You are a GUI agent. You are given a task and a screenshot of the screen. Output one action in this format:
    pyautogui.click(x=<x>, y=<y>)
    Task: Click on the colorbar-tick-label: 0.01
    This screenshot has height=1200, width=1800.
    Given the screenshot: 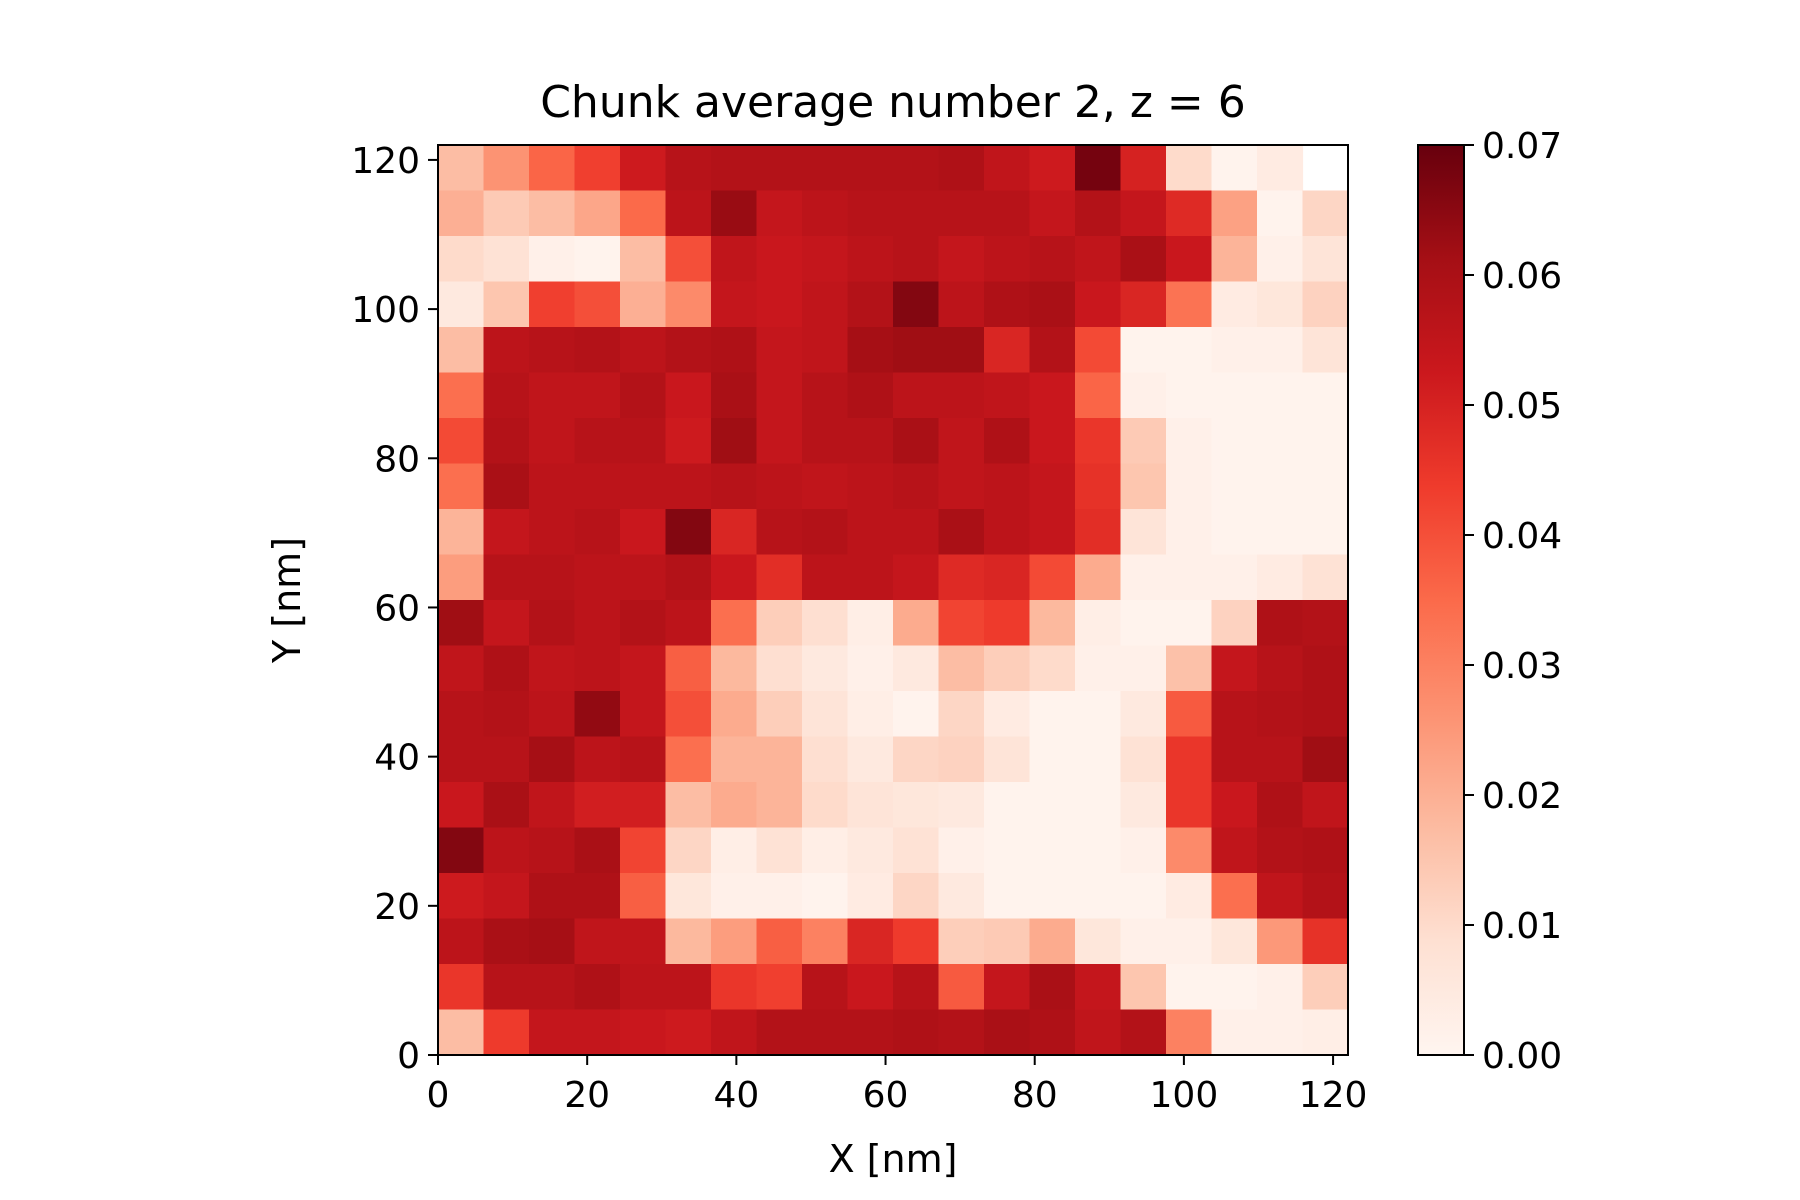 What is the action you would take?
    pyautogui.click(x=1522, y=926)
    